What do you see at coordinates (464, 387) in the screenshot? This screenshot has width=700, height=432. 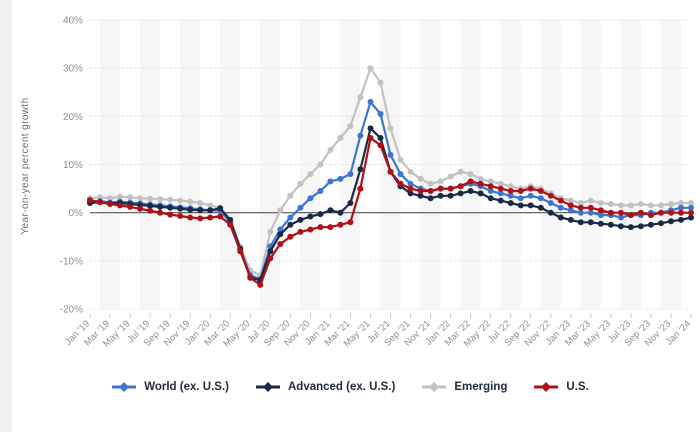 I see `legend-item-emerging: Emerging` at bounding box center [464, 387].